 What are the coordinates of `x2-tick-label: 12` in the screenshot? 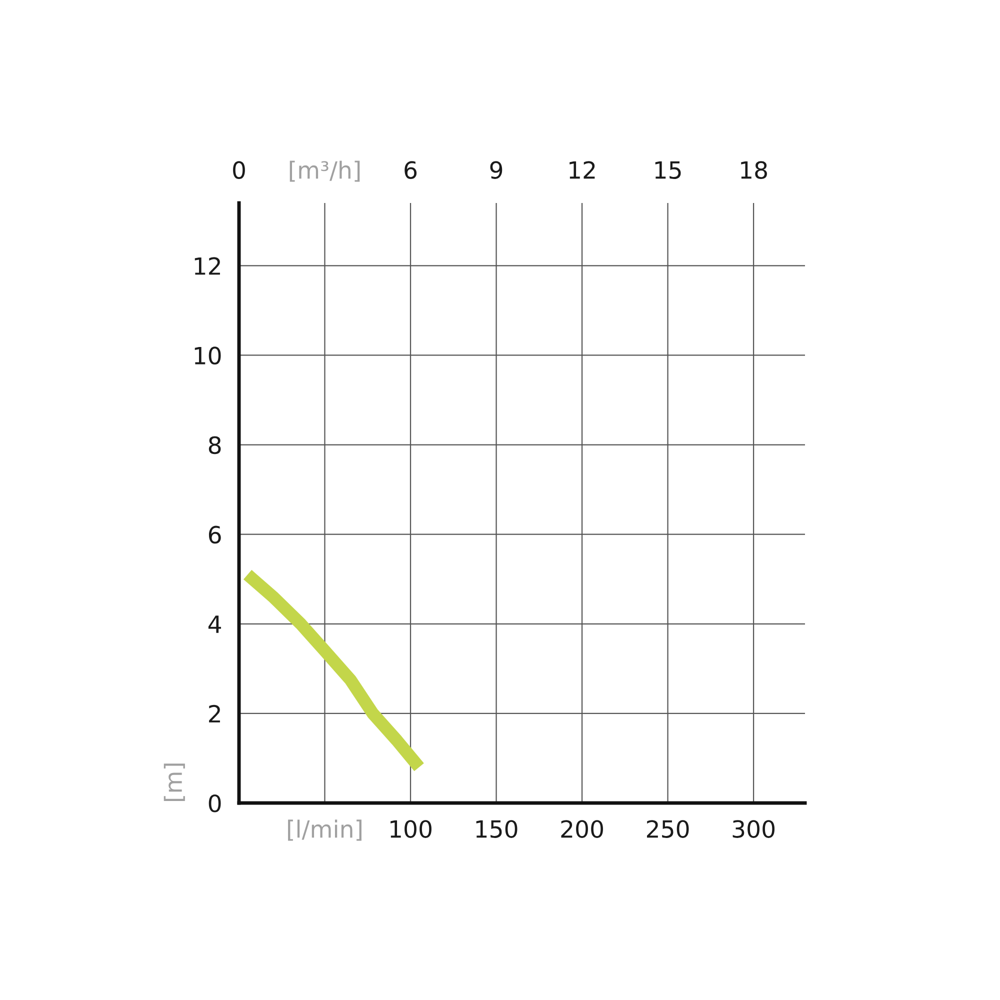 It's located at (582, 170).